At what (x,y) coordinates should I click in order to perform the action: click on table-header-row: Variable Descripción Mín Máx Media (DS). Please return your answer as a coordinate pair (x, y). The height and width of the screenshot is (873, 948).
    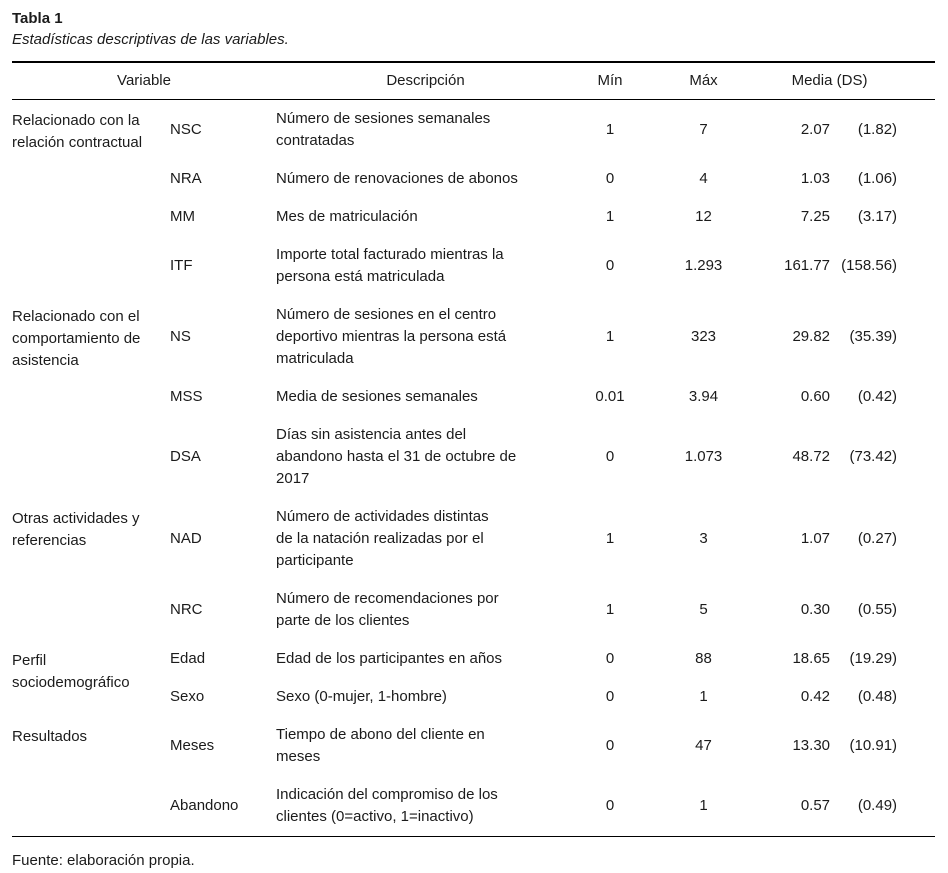
    Looking at the image, I should click on (474, 81).